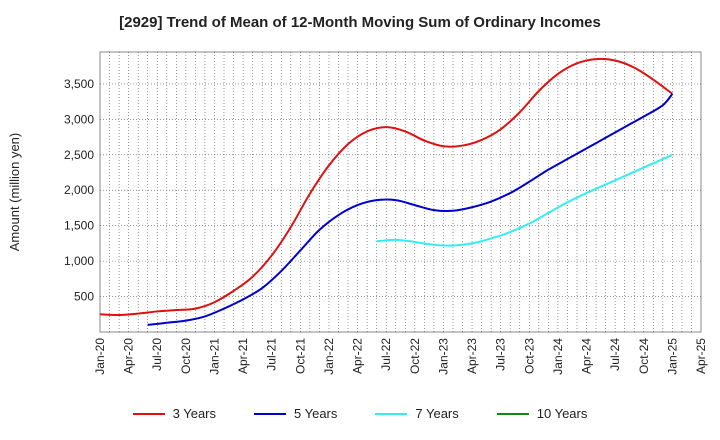  Describe the element at coordinates (316, 413) in the screenshot. I see `legend-label: 5 Years` at that location.